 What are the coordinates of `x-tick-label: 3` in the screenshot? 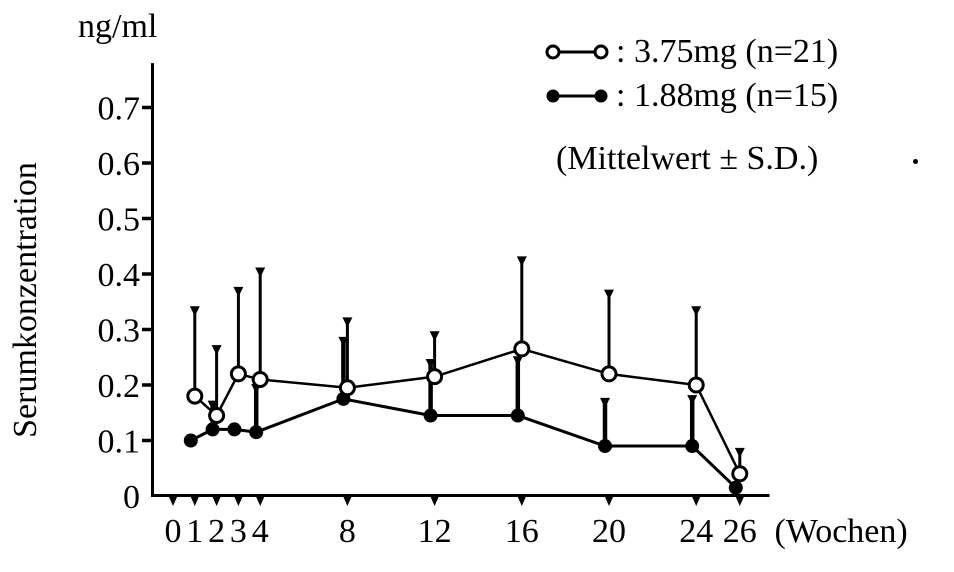 It's located at (238, 531).